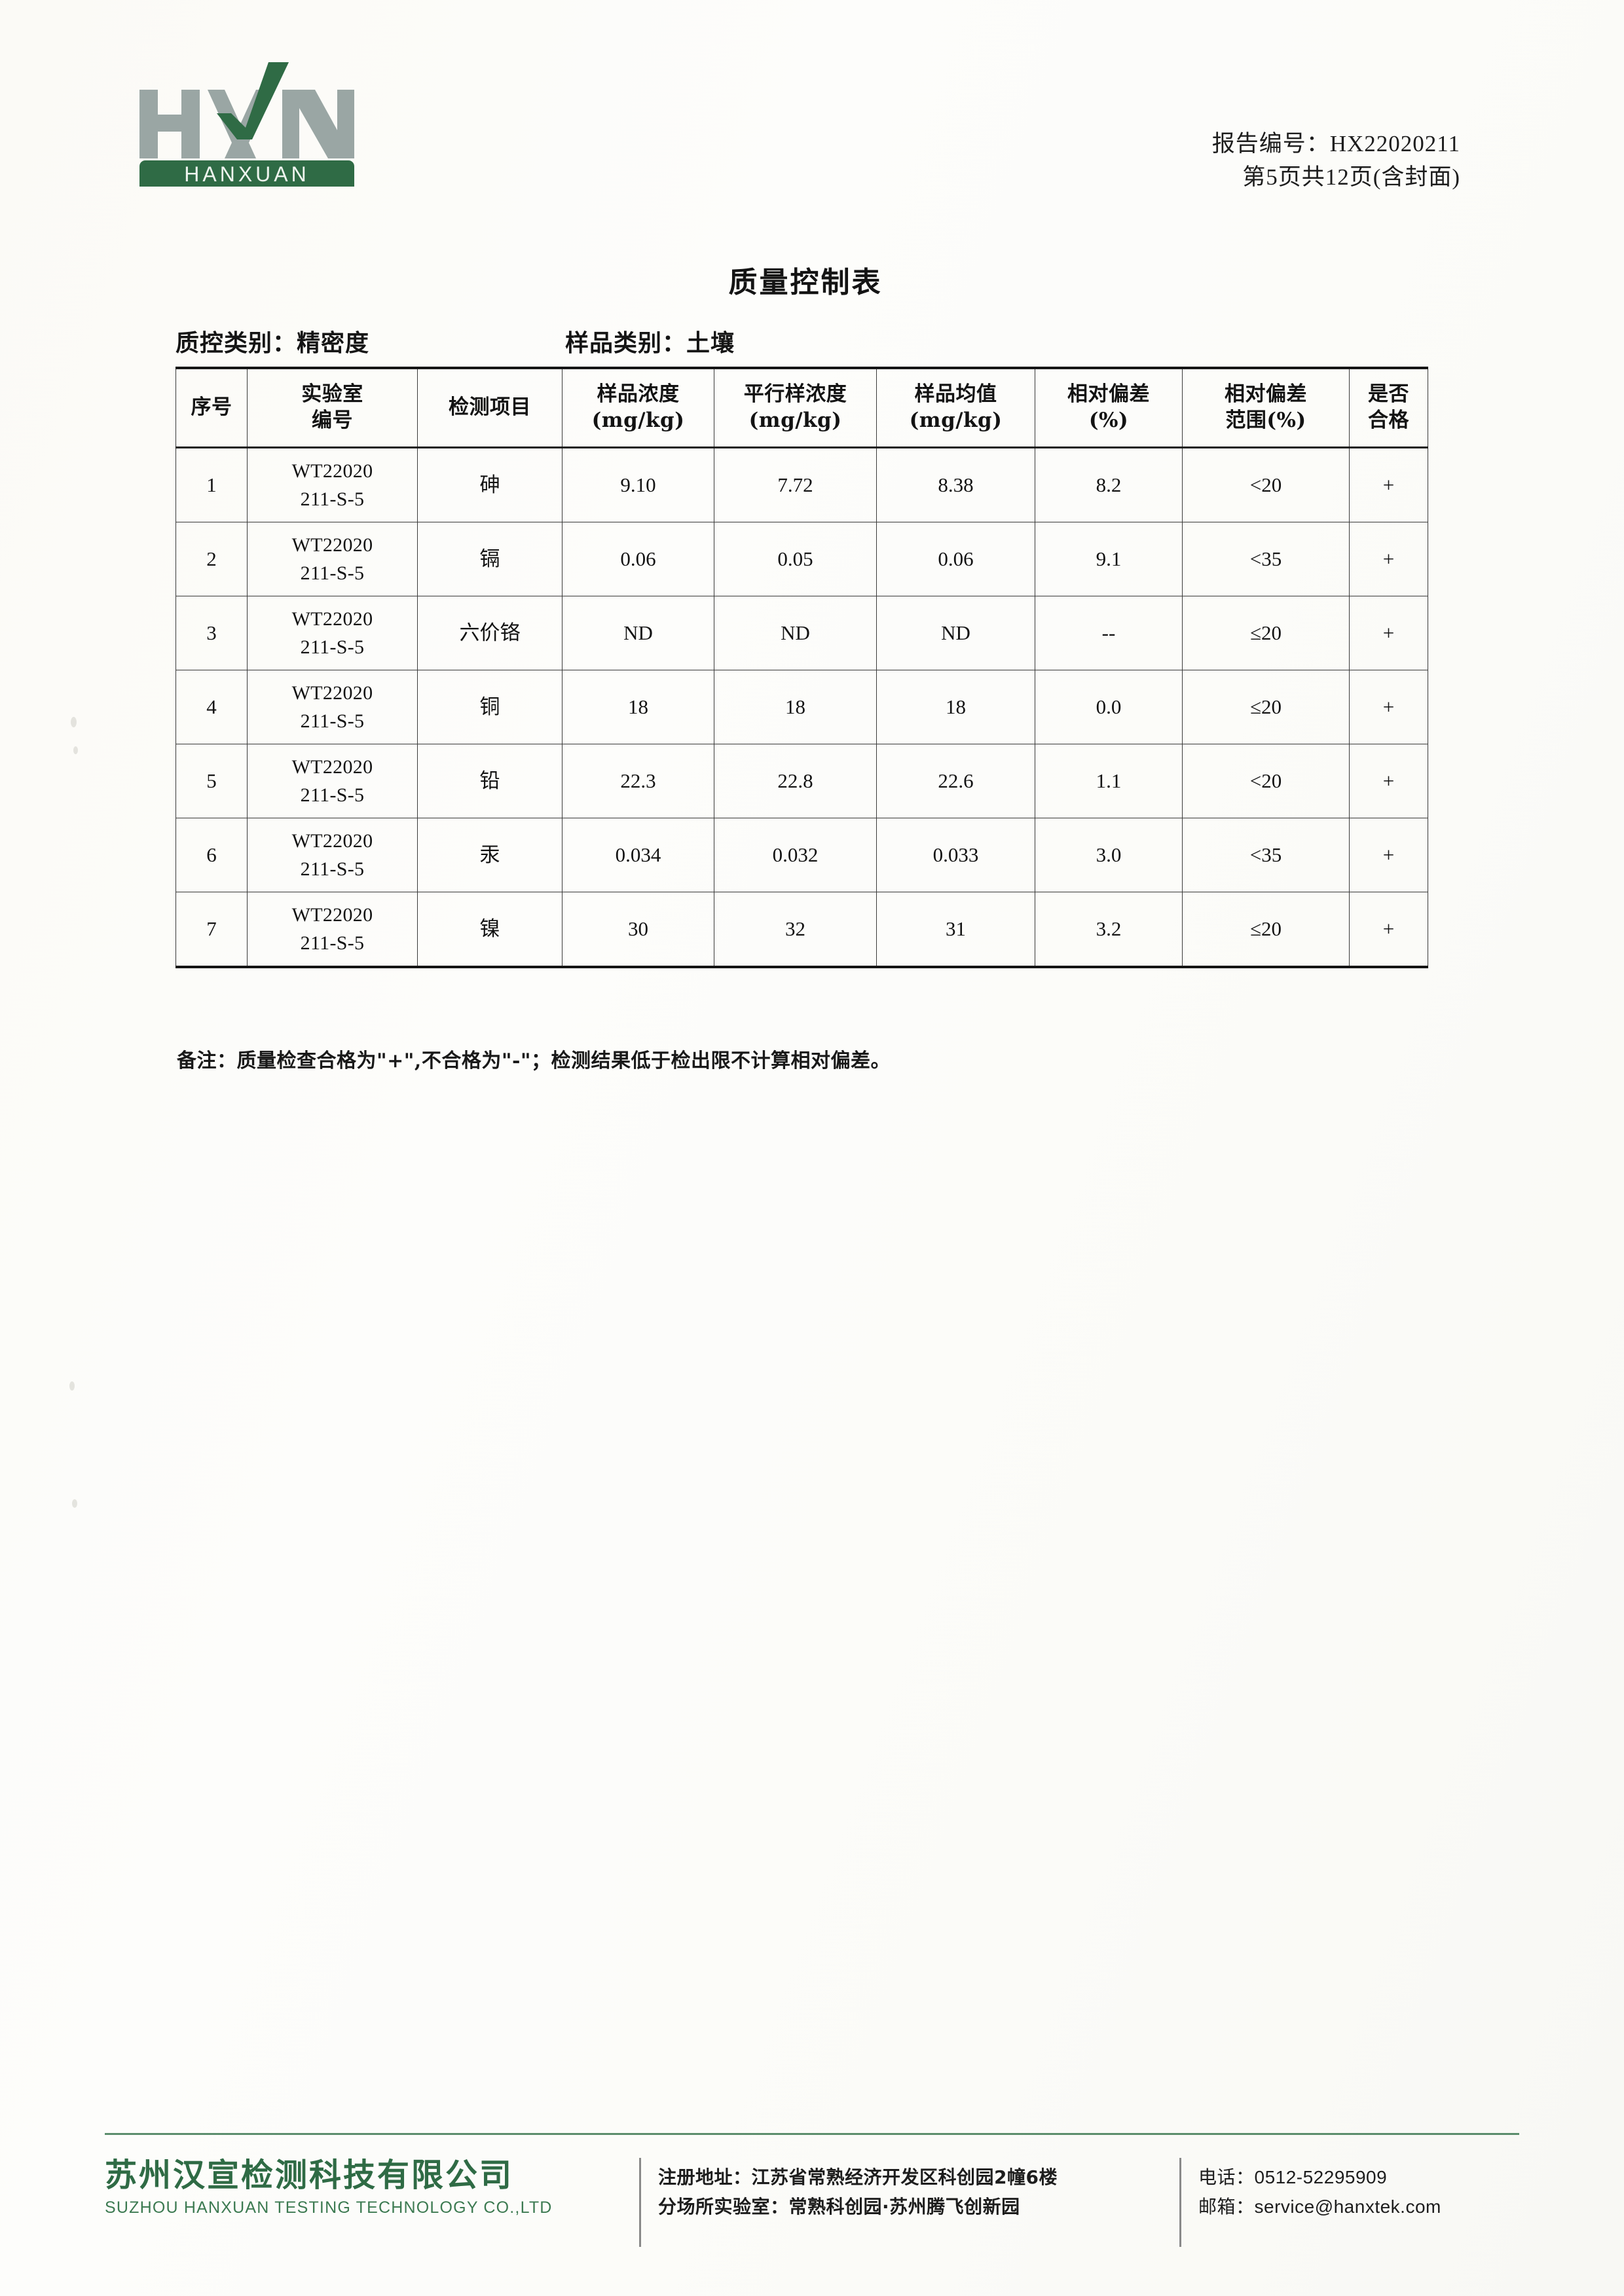 This screenshot has width=1624, height=2296. I want to click on cell-mean: 8.38, so click(955, 484).